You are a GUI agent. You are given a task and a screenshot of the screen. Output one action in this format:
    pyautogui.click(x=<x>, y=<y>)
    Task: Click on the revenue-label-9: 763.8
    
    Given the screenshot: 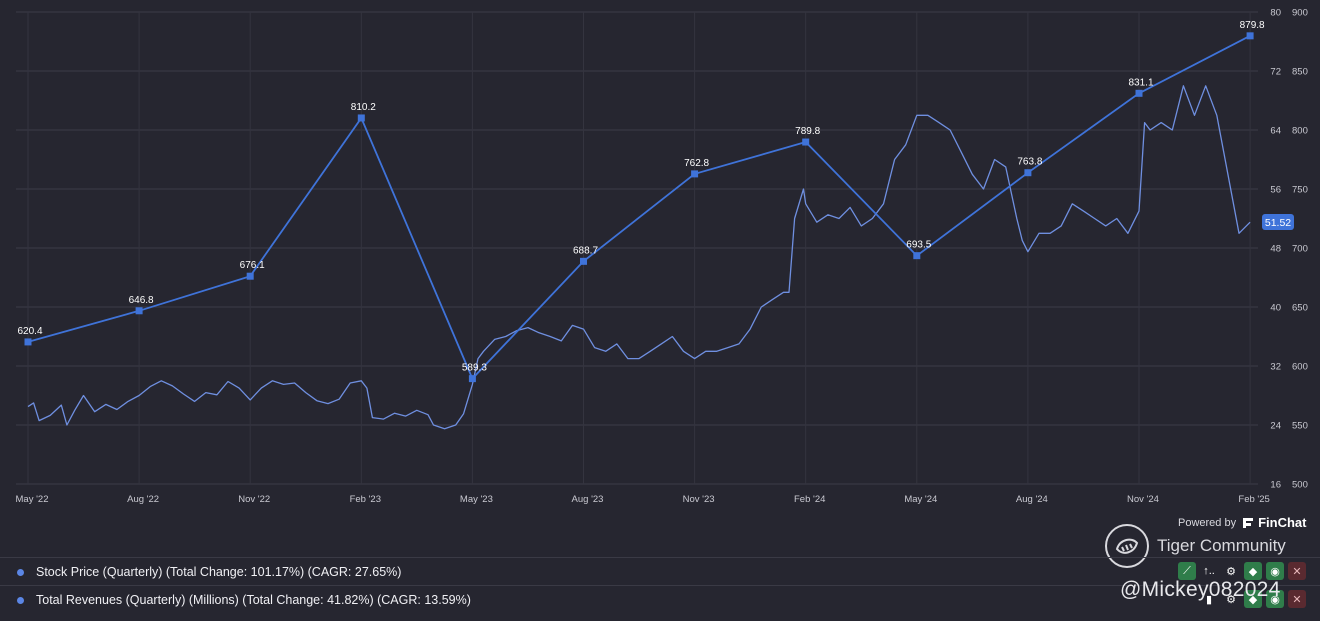 What is the action you would take?
    pyautogui.click(x=1029, y=162)
    